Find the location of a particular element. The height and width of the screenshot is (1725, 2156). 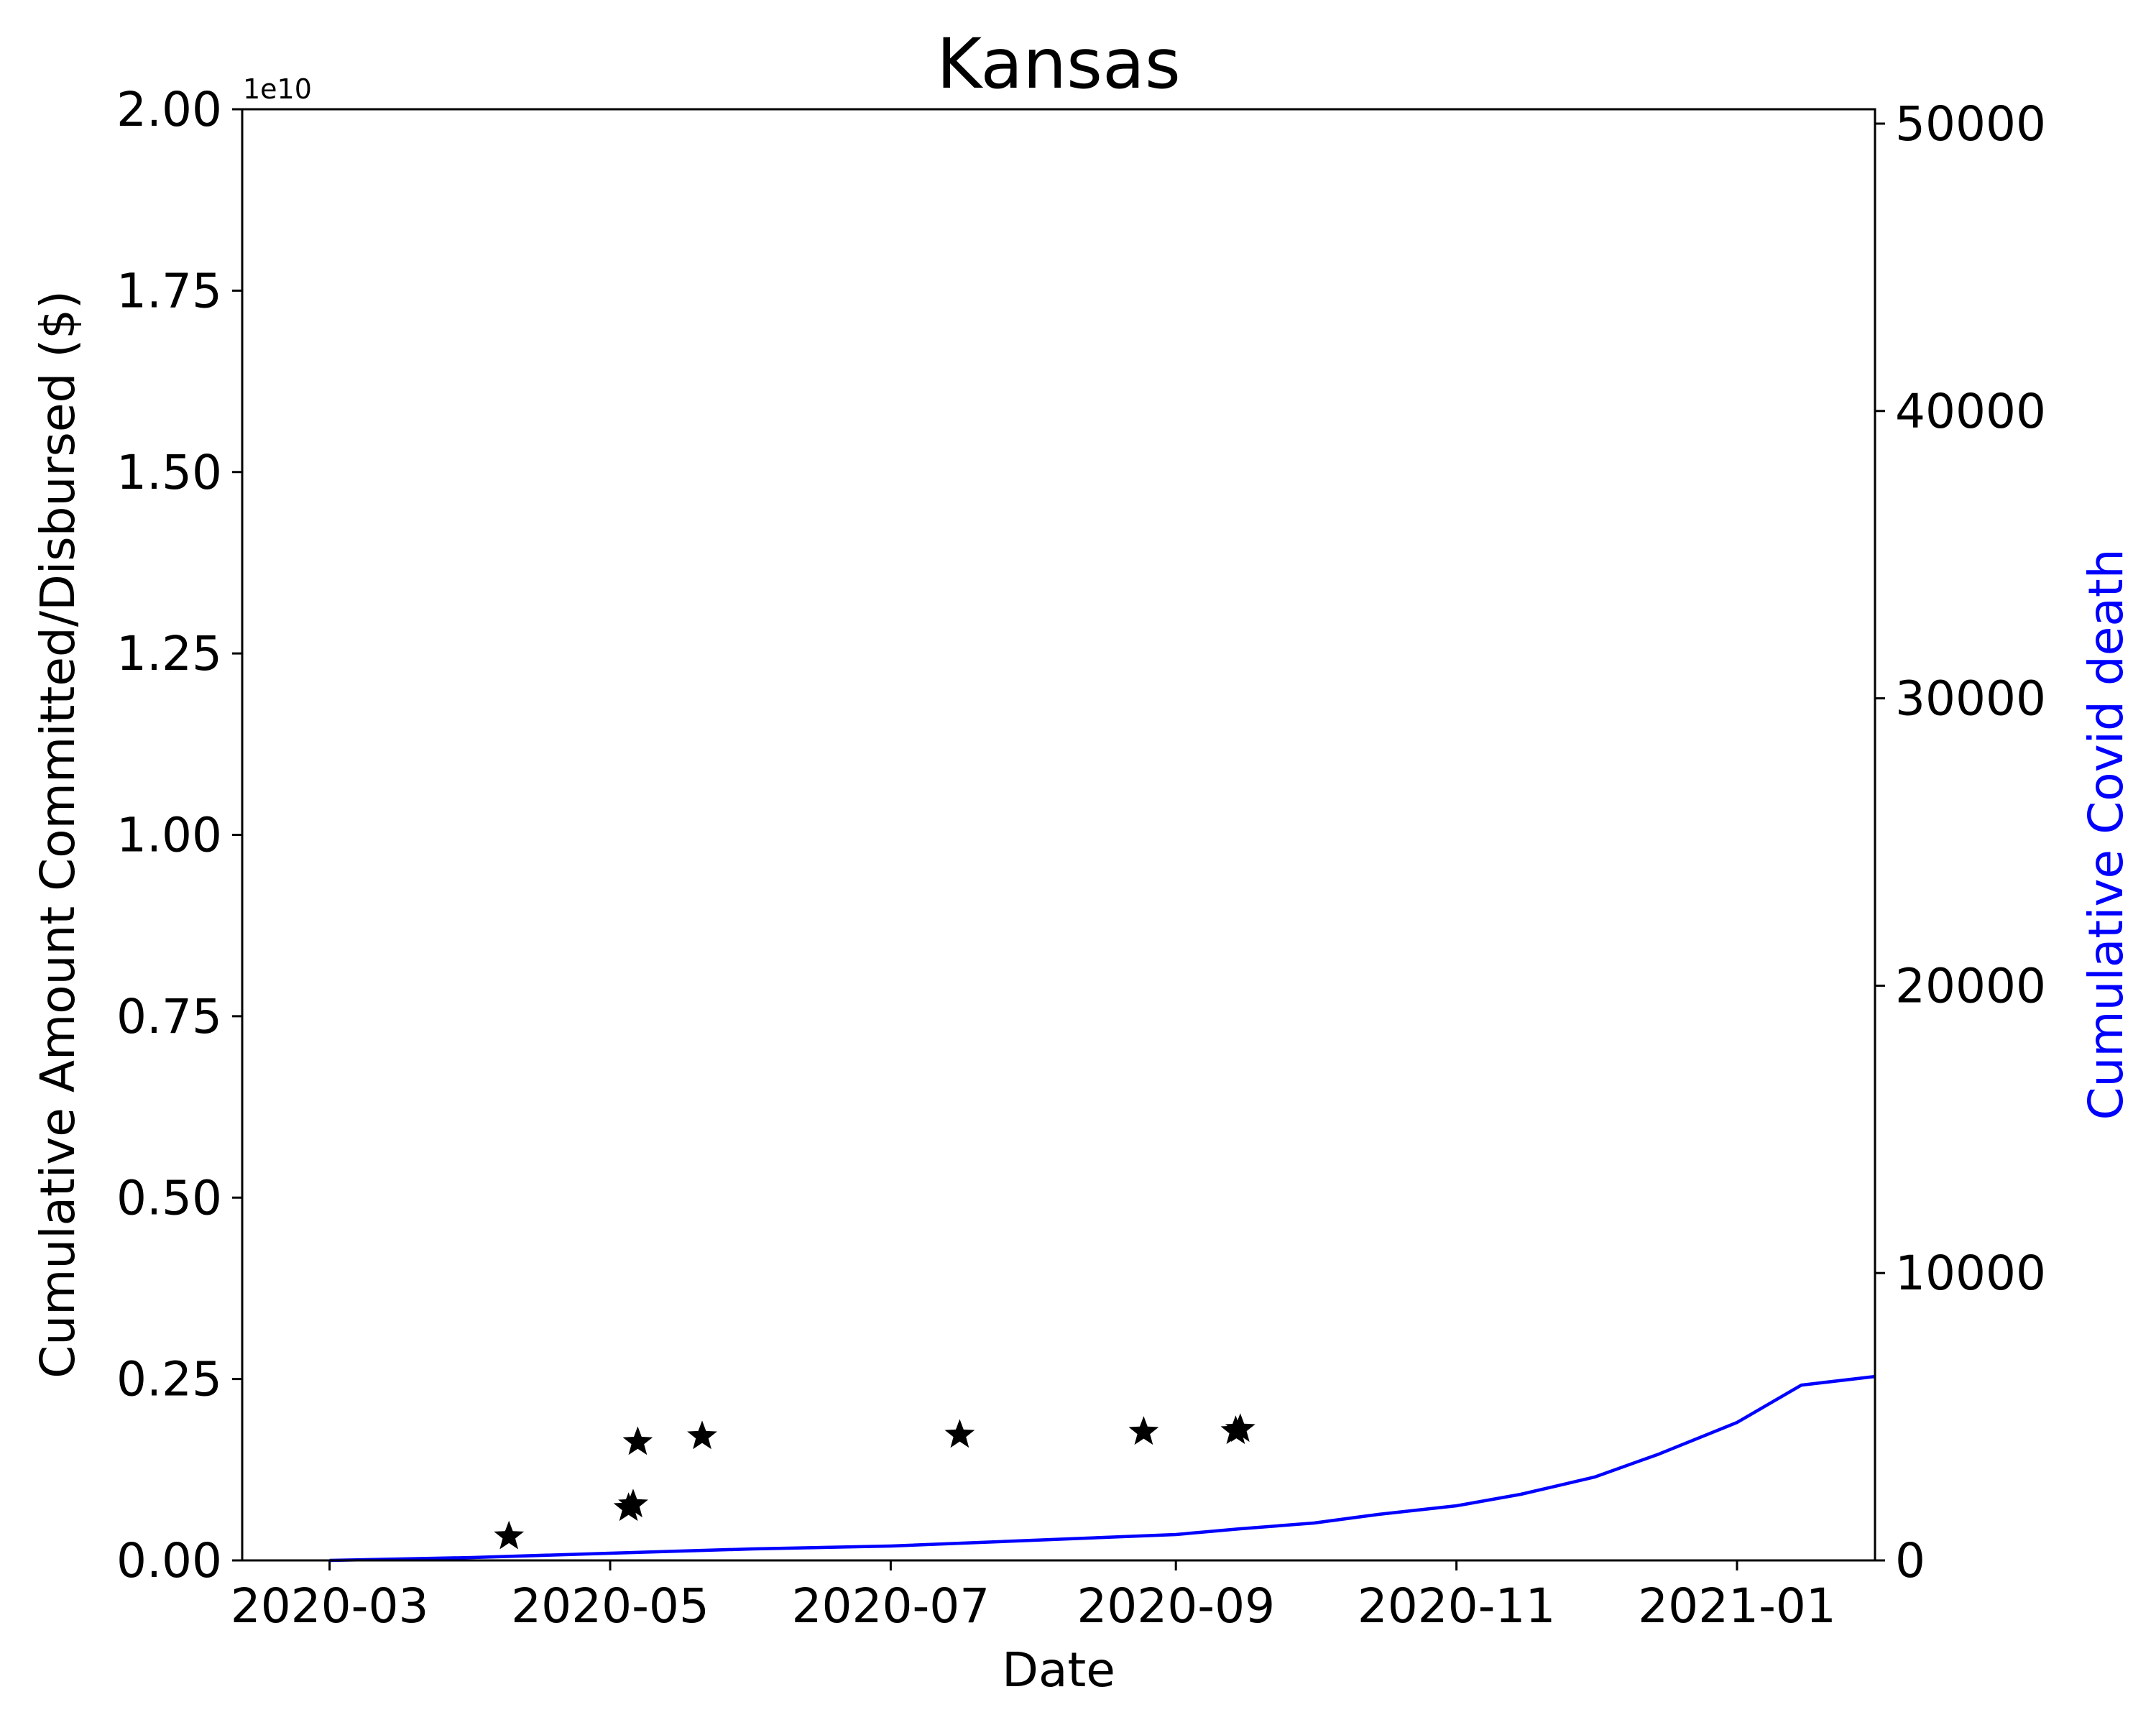

y-tick-label: 0.25 is located at coordinates (169, 1379).